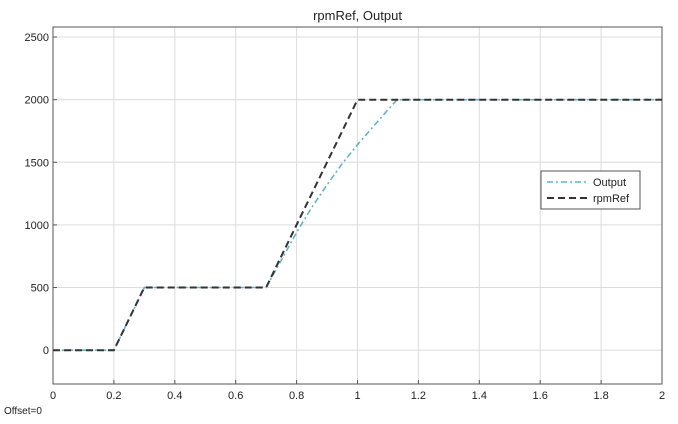 The height and width of the screenshot is (424, 678). Describe the element at coordinates (37, 38) in the screenshot. I see `y-tick-label: 2500` at that location.